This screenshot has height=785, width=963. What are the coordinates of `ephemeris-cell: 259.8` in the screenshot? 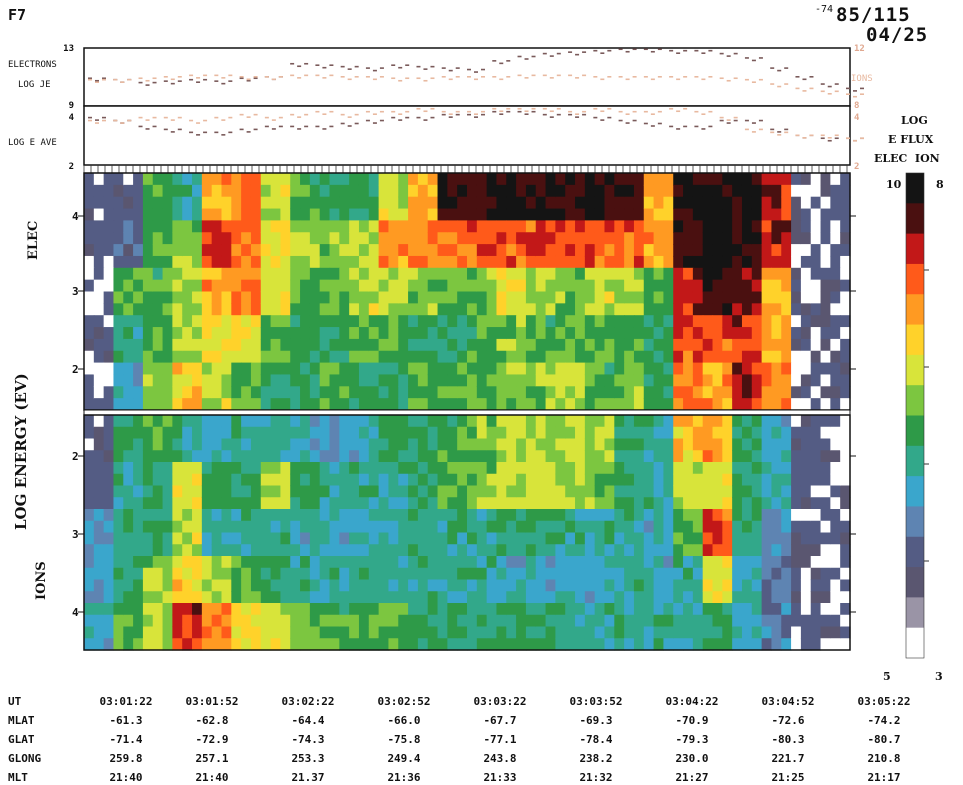 It's located at (125, 758).